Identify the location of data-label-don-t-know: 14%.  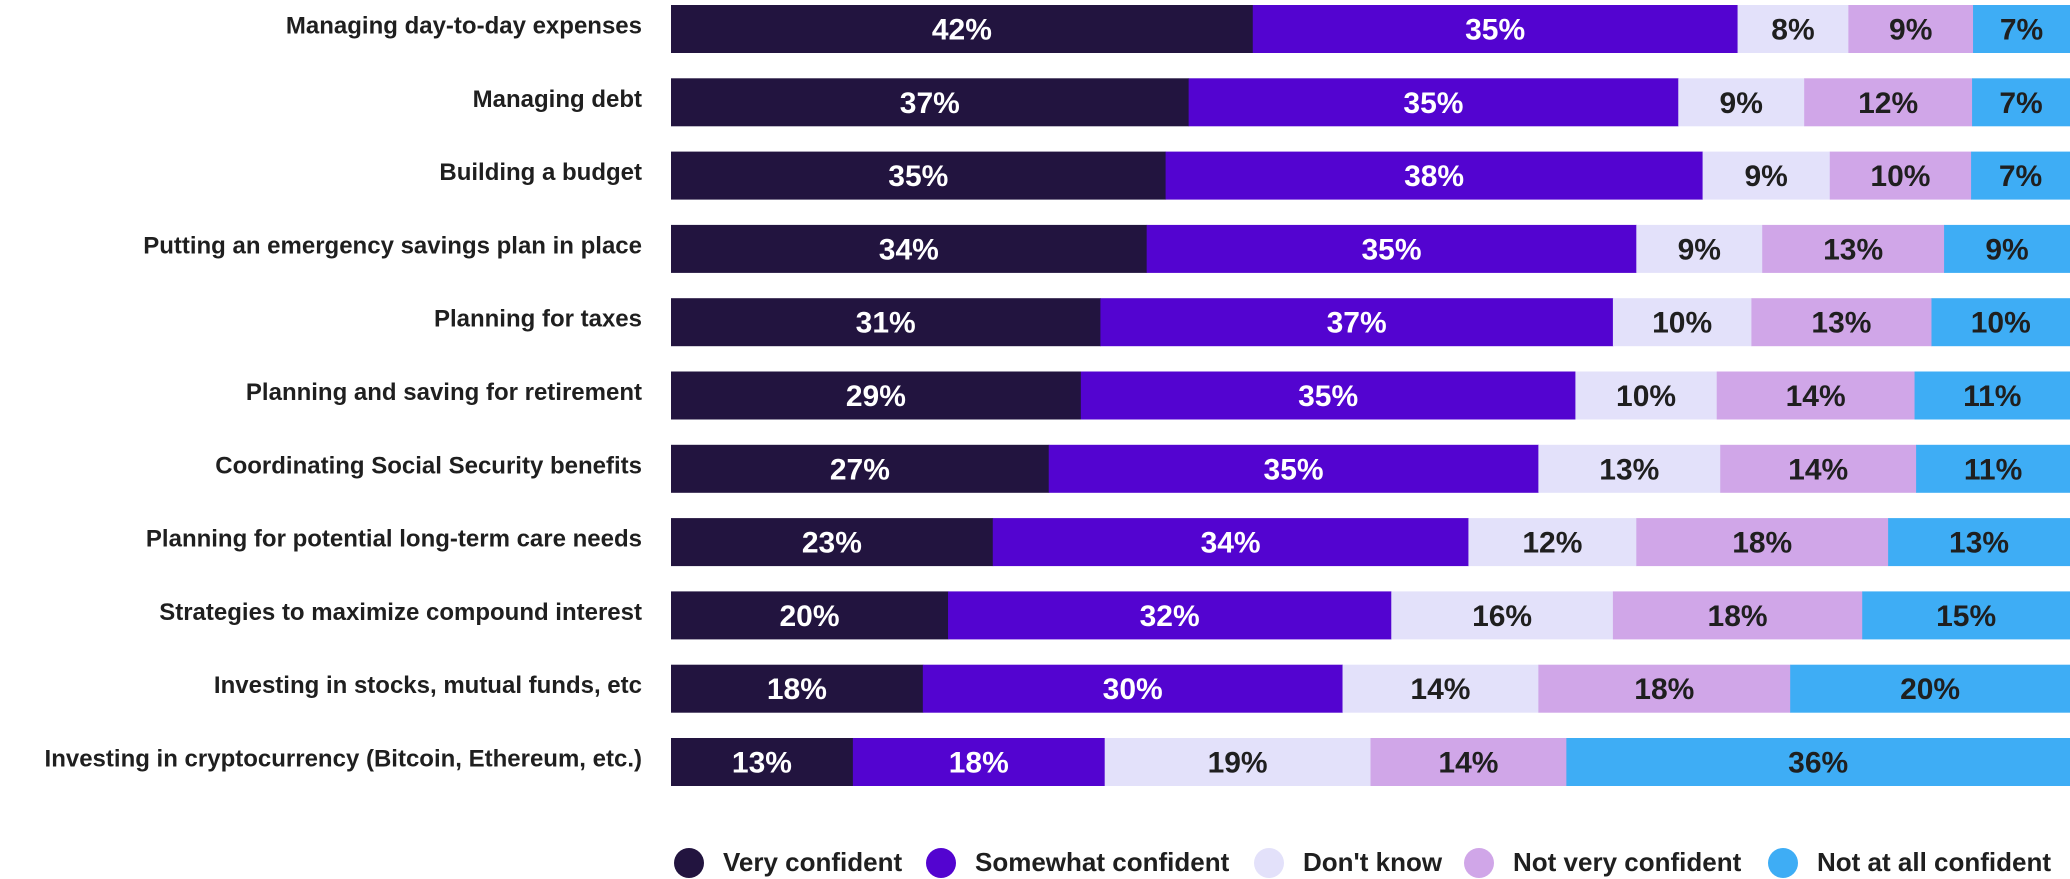
(1440, 689).